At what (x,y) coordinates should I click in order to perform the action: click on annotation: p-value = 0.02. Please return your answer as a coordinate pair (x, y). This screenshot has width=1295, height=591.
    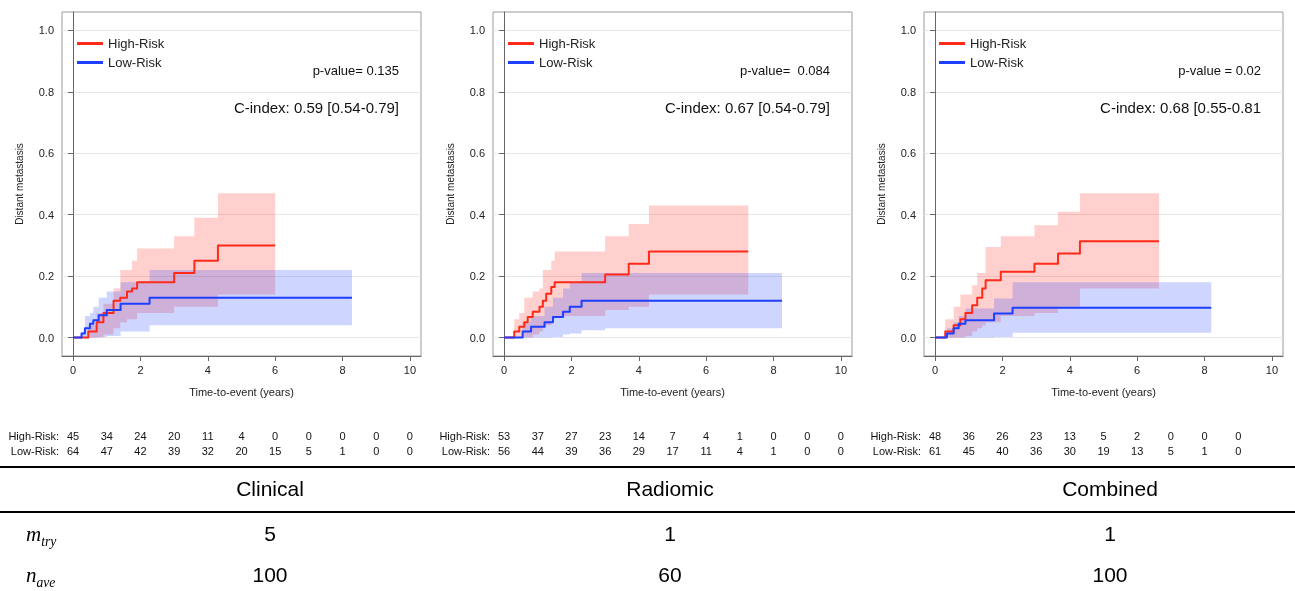
    Looking at the image, I should click on (1220, 70).